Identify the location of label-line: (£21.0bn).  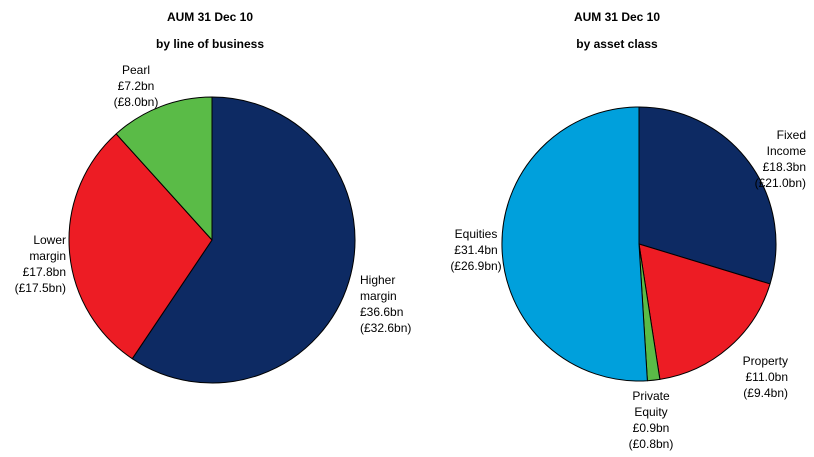
(780, 183).